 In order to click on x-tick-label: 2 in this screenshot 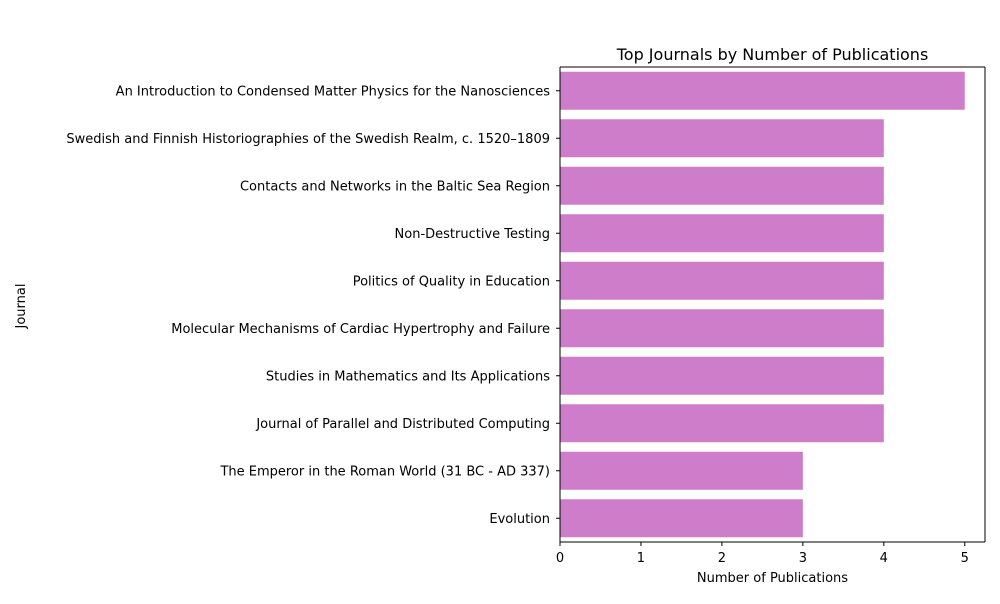, I will do `click(722, 558)`.